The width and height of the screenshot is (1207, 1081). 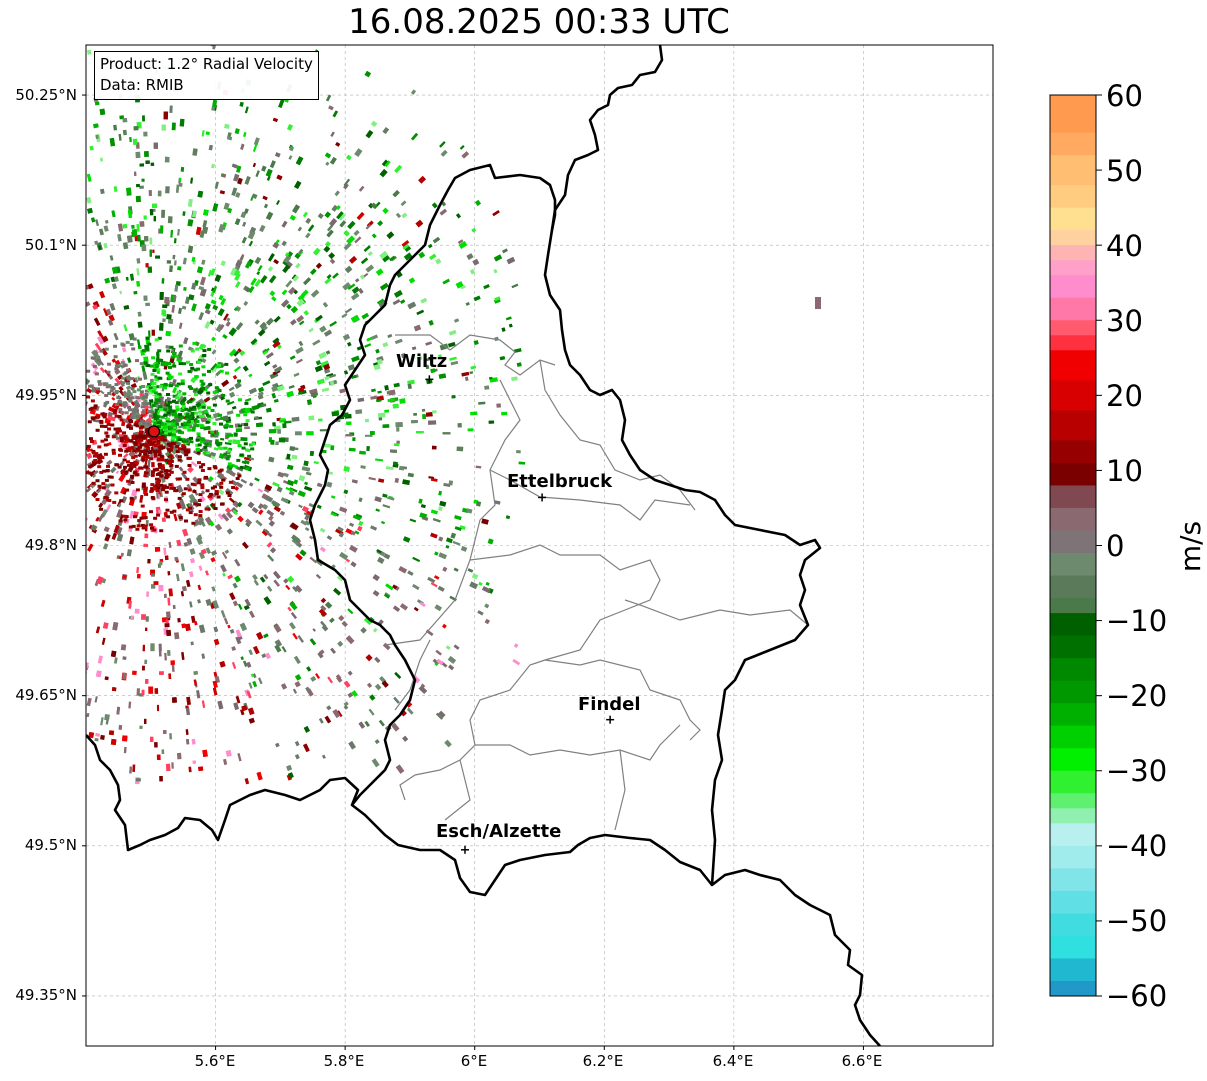 What do you see at coordinates (50, 545) in the screenshot?
I see `lat-label: 49.8°N` at bounding box center [50, 545].